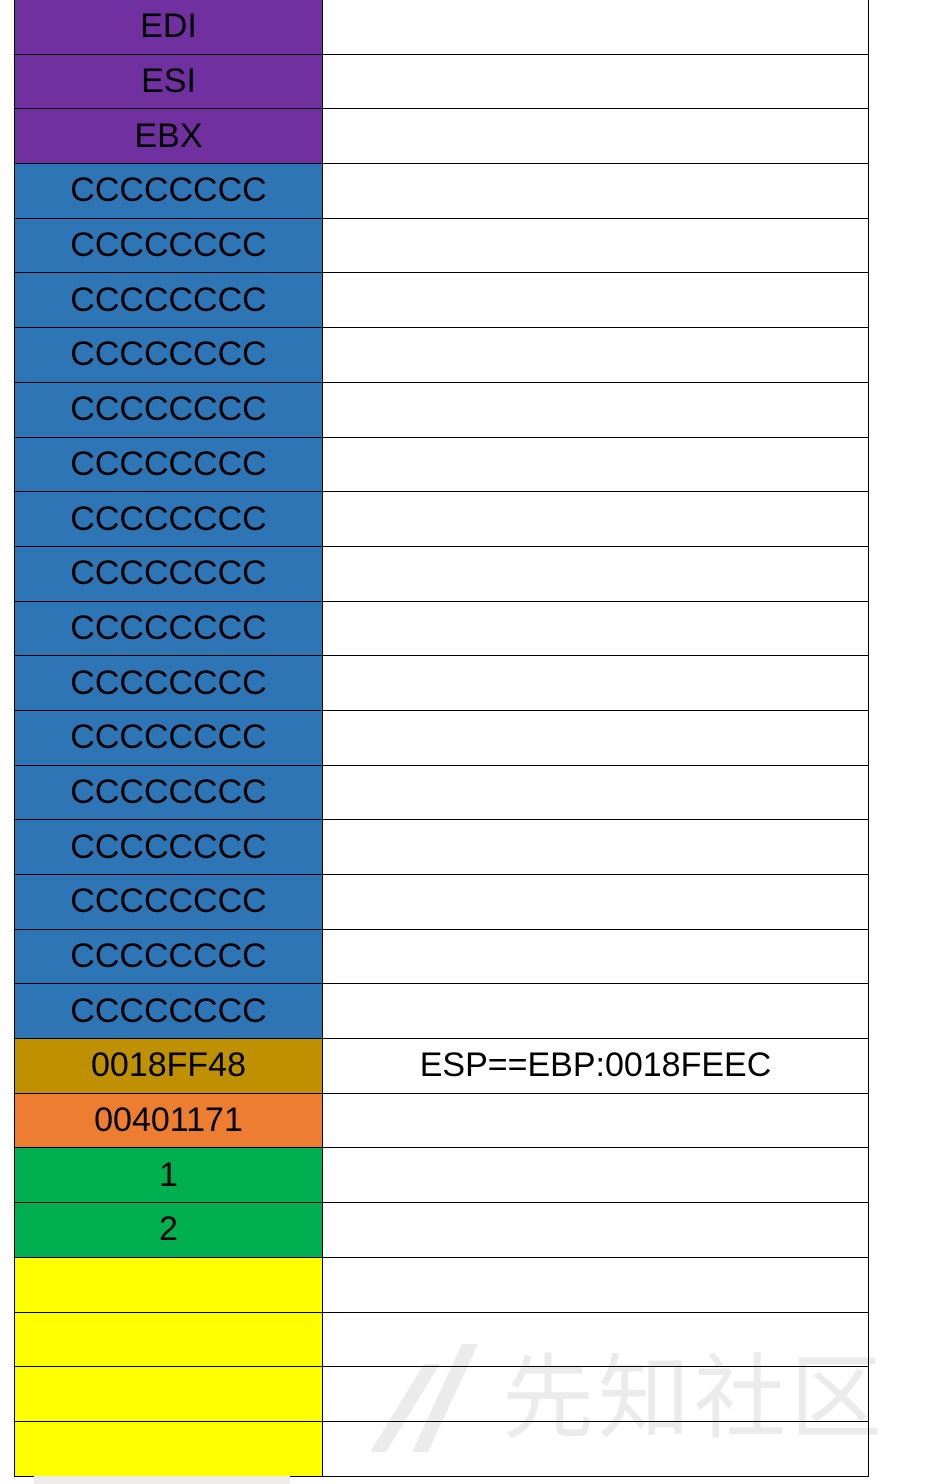  Describe the element at coordinates (168, 1230) in the screenshot. I see `stack-cell-value: 2` at that location.